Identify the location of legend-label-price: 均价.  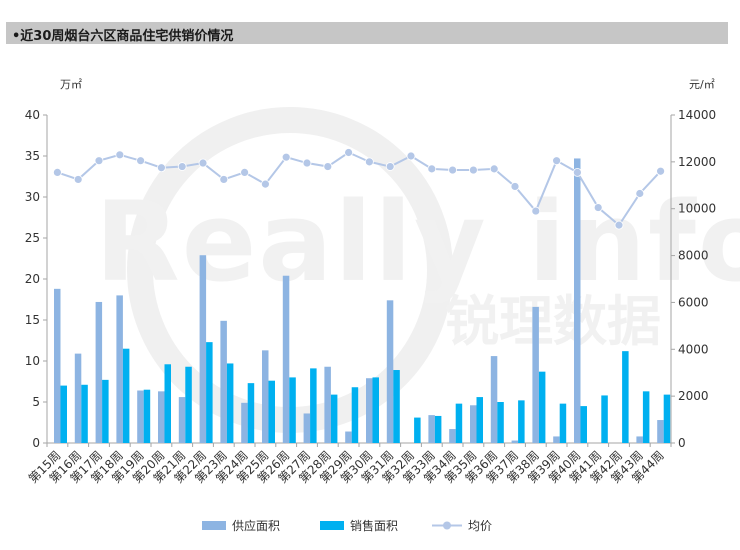
(480, 526).